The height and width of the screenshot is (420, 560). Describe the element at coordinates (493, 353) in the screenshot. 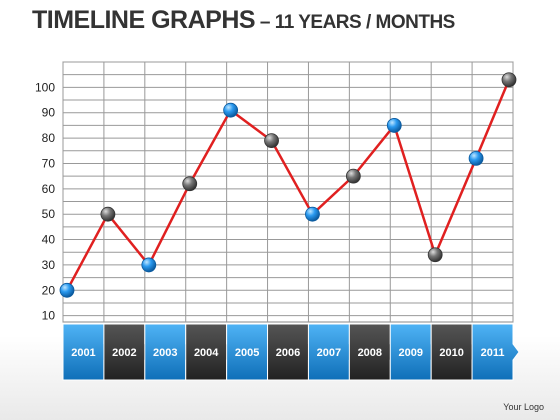

I see `x-tick-label: 2011` at that location.